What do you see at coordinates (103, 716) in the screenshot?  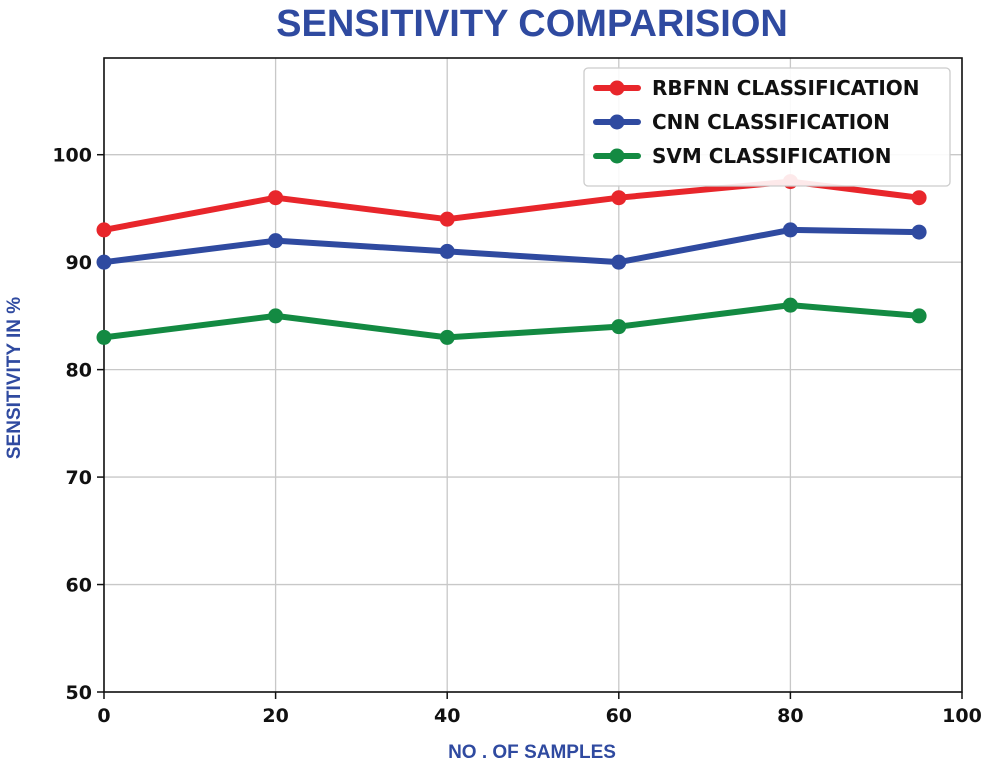 I see `x-tick-label-0: 0` at bounding box center [103, 716].